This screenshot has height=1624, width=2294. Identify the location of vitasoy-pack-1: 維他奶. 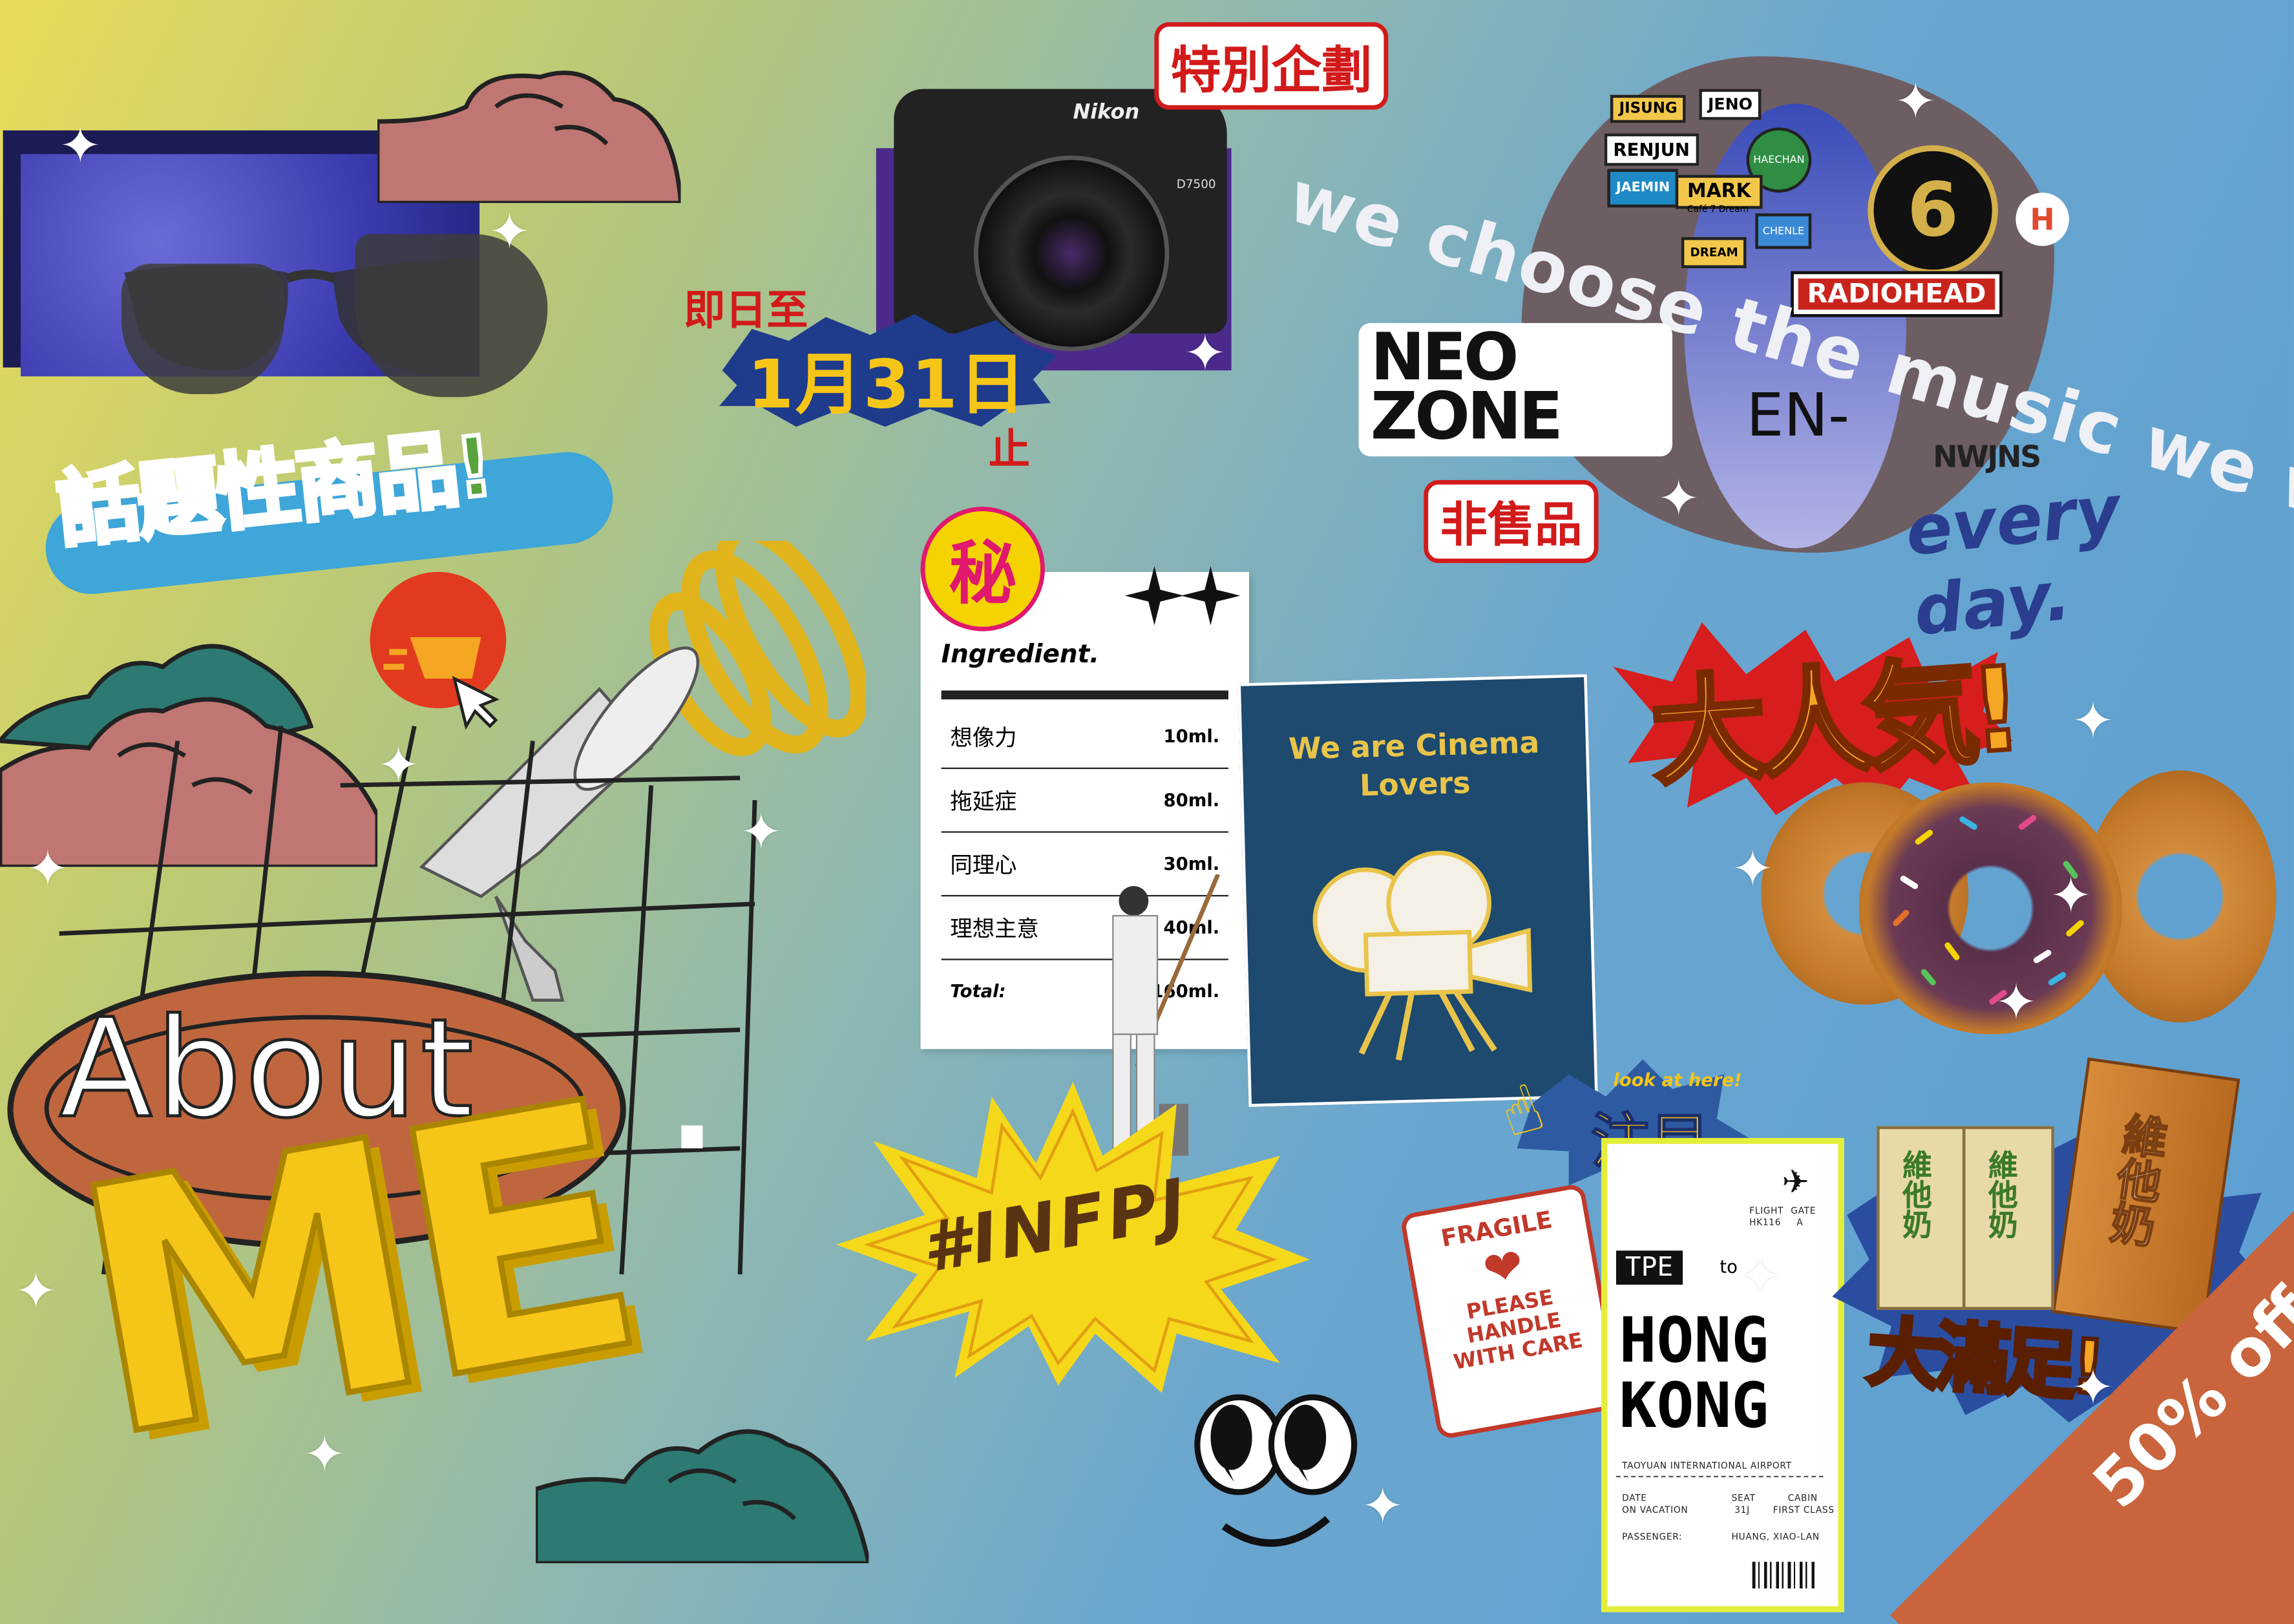
(1923, 1218).